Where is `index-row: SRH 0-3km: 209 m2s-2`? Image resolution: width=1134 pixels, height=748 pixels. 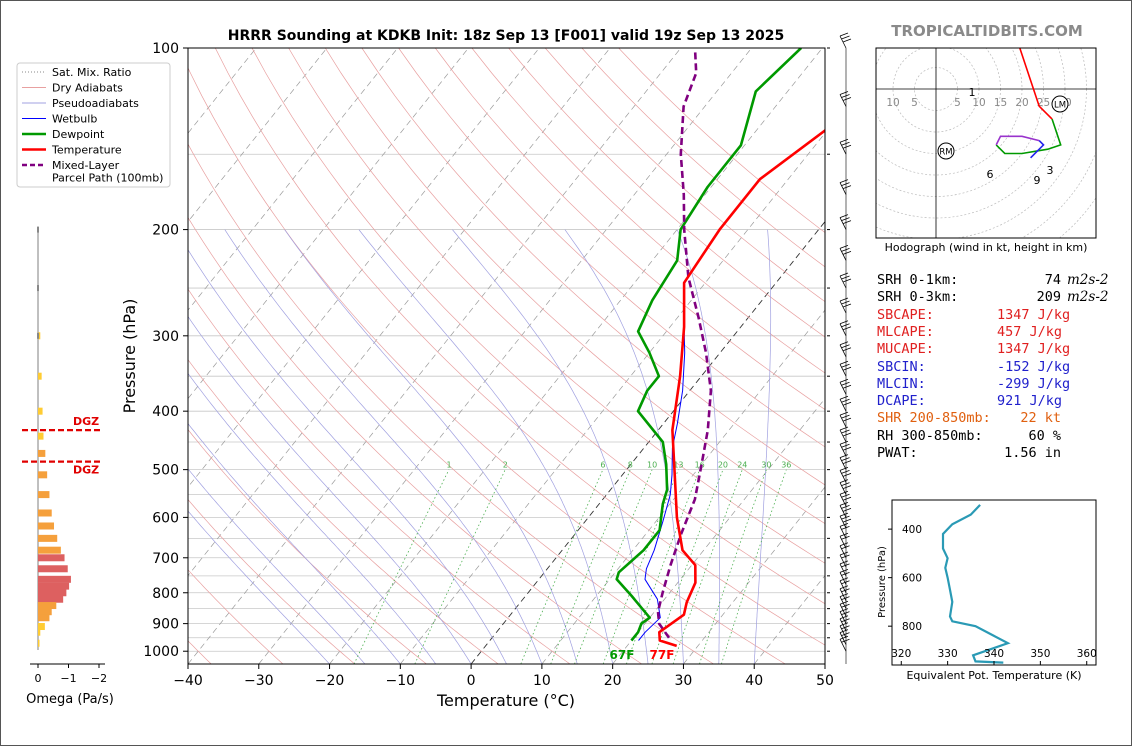 index-row: SRH 0-3km: 209 m2s-2 is located at coordinates (992, 297).